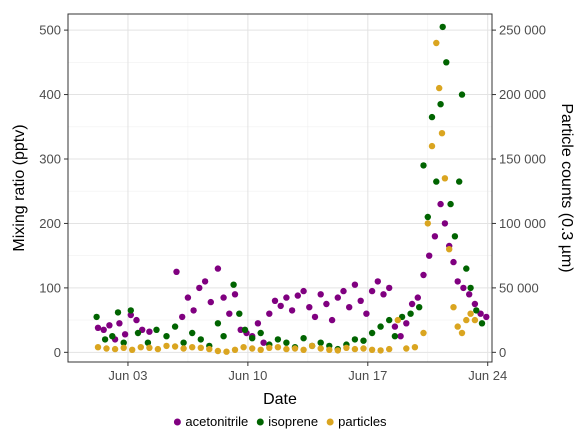 This screenshot has width=581, height=433. I want to click on y-tick-label: 200, so click(50, 223).